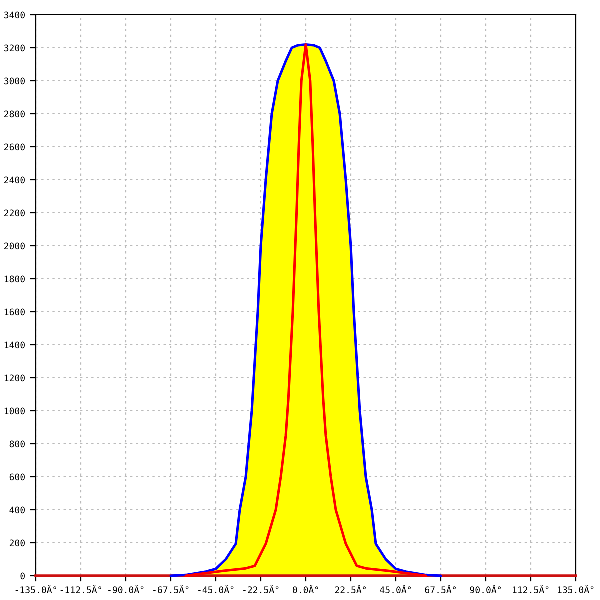  I want to click on x-tick-label: -45.0Â°, so click(216, 589).